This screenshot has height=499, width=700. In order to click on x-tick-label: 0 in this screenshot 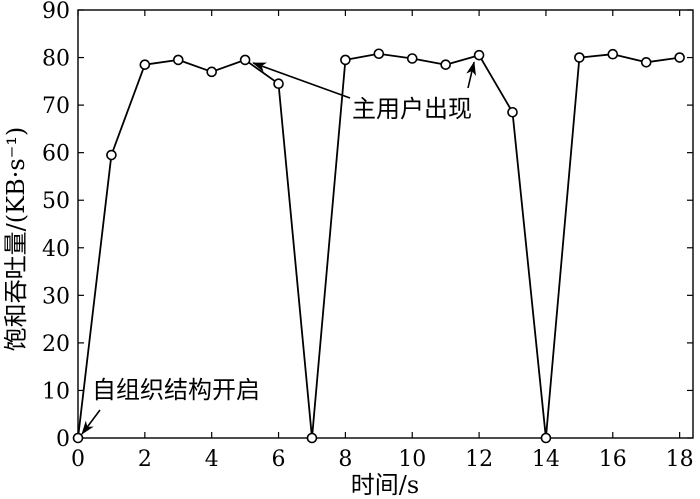, I will do `click(78, 459)`.